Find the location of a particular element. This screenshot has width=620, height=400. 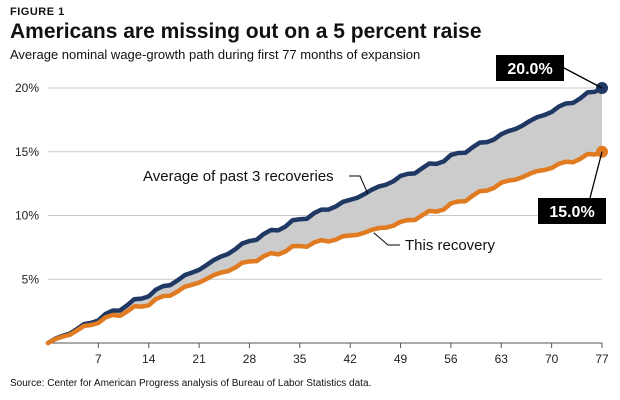

x-tick-label-35: 35 is located at coordinates (300, 359).